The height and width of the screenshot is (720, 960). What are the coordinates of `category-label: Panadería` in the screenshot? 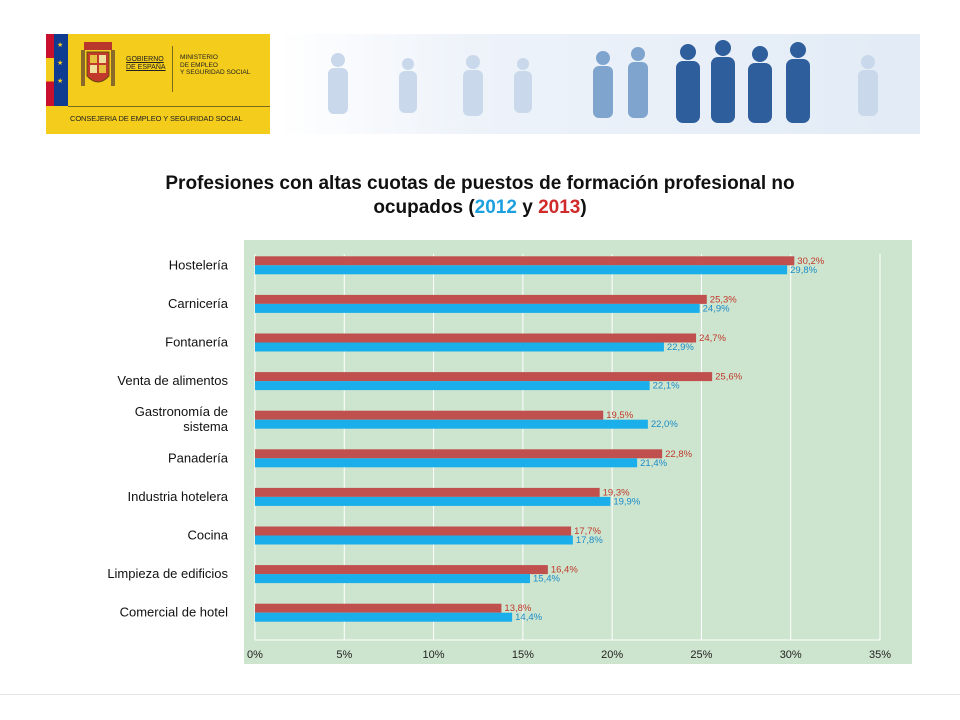 It's located at (198, 457).